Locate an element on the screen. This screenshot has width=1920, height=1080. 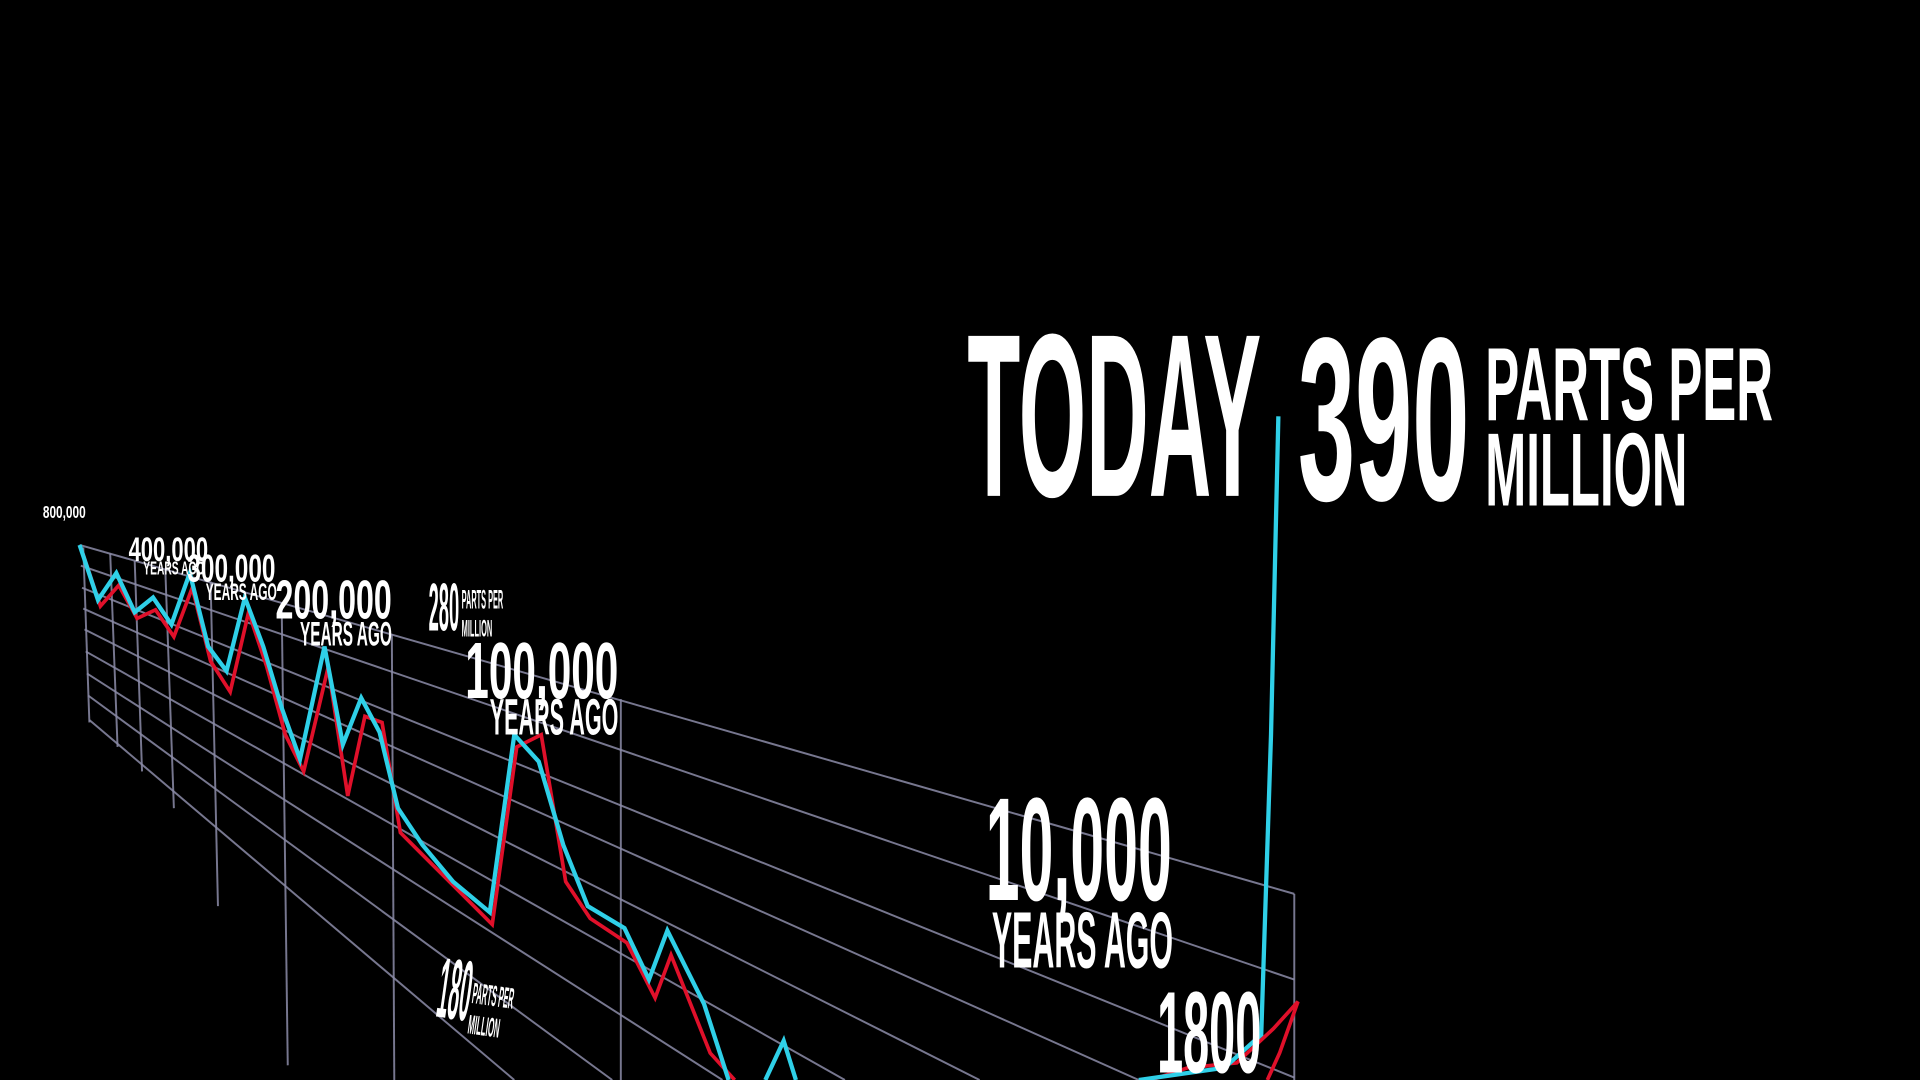
time-label: 10,000 is located at coordinates (1079, 850).